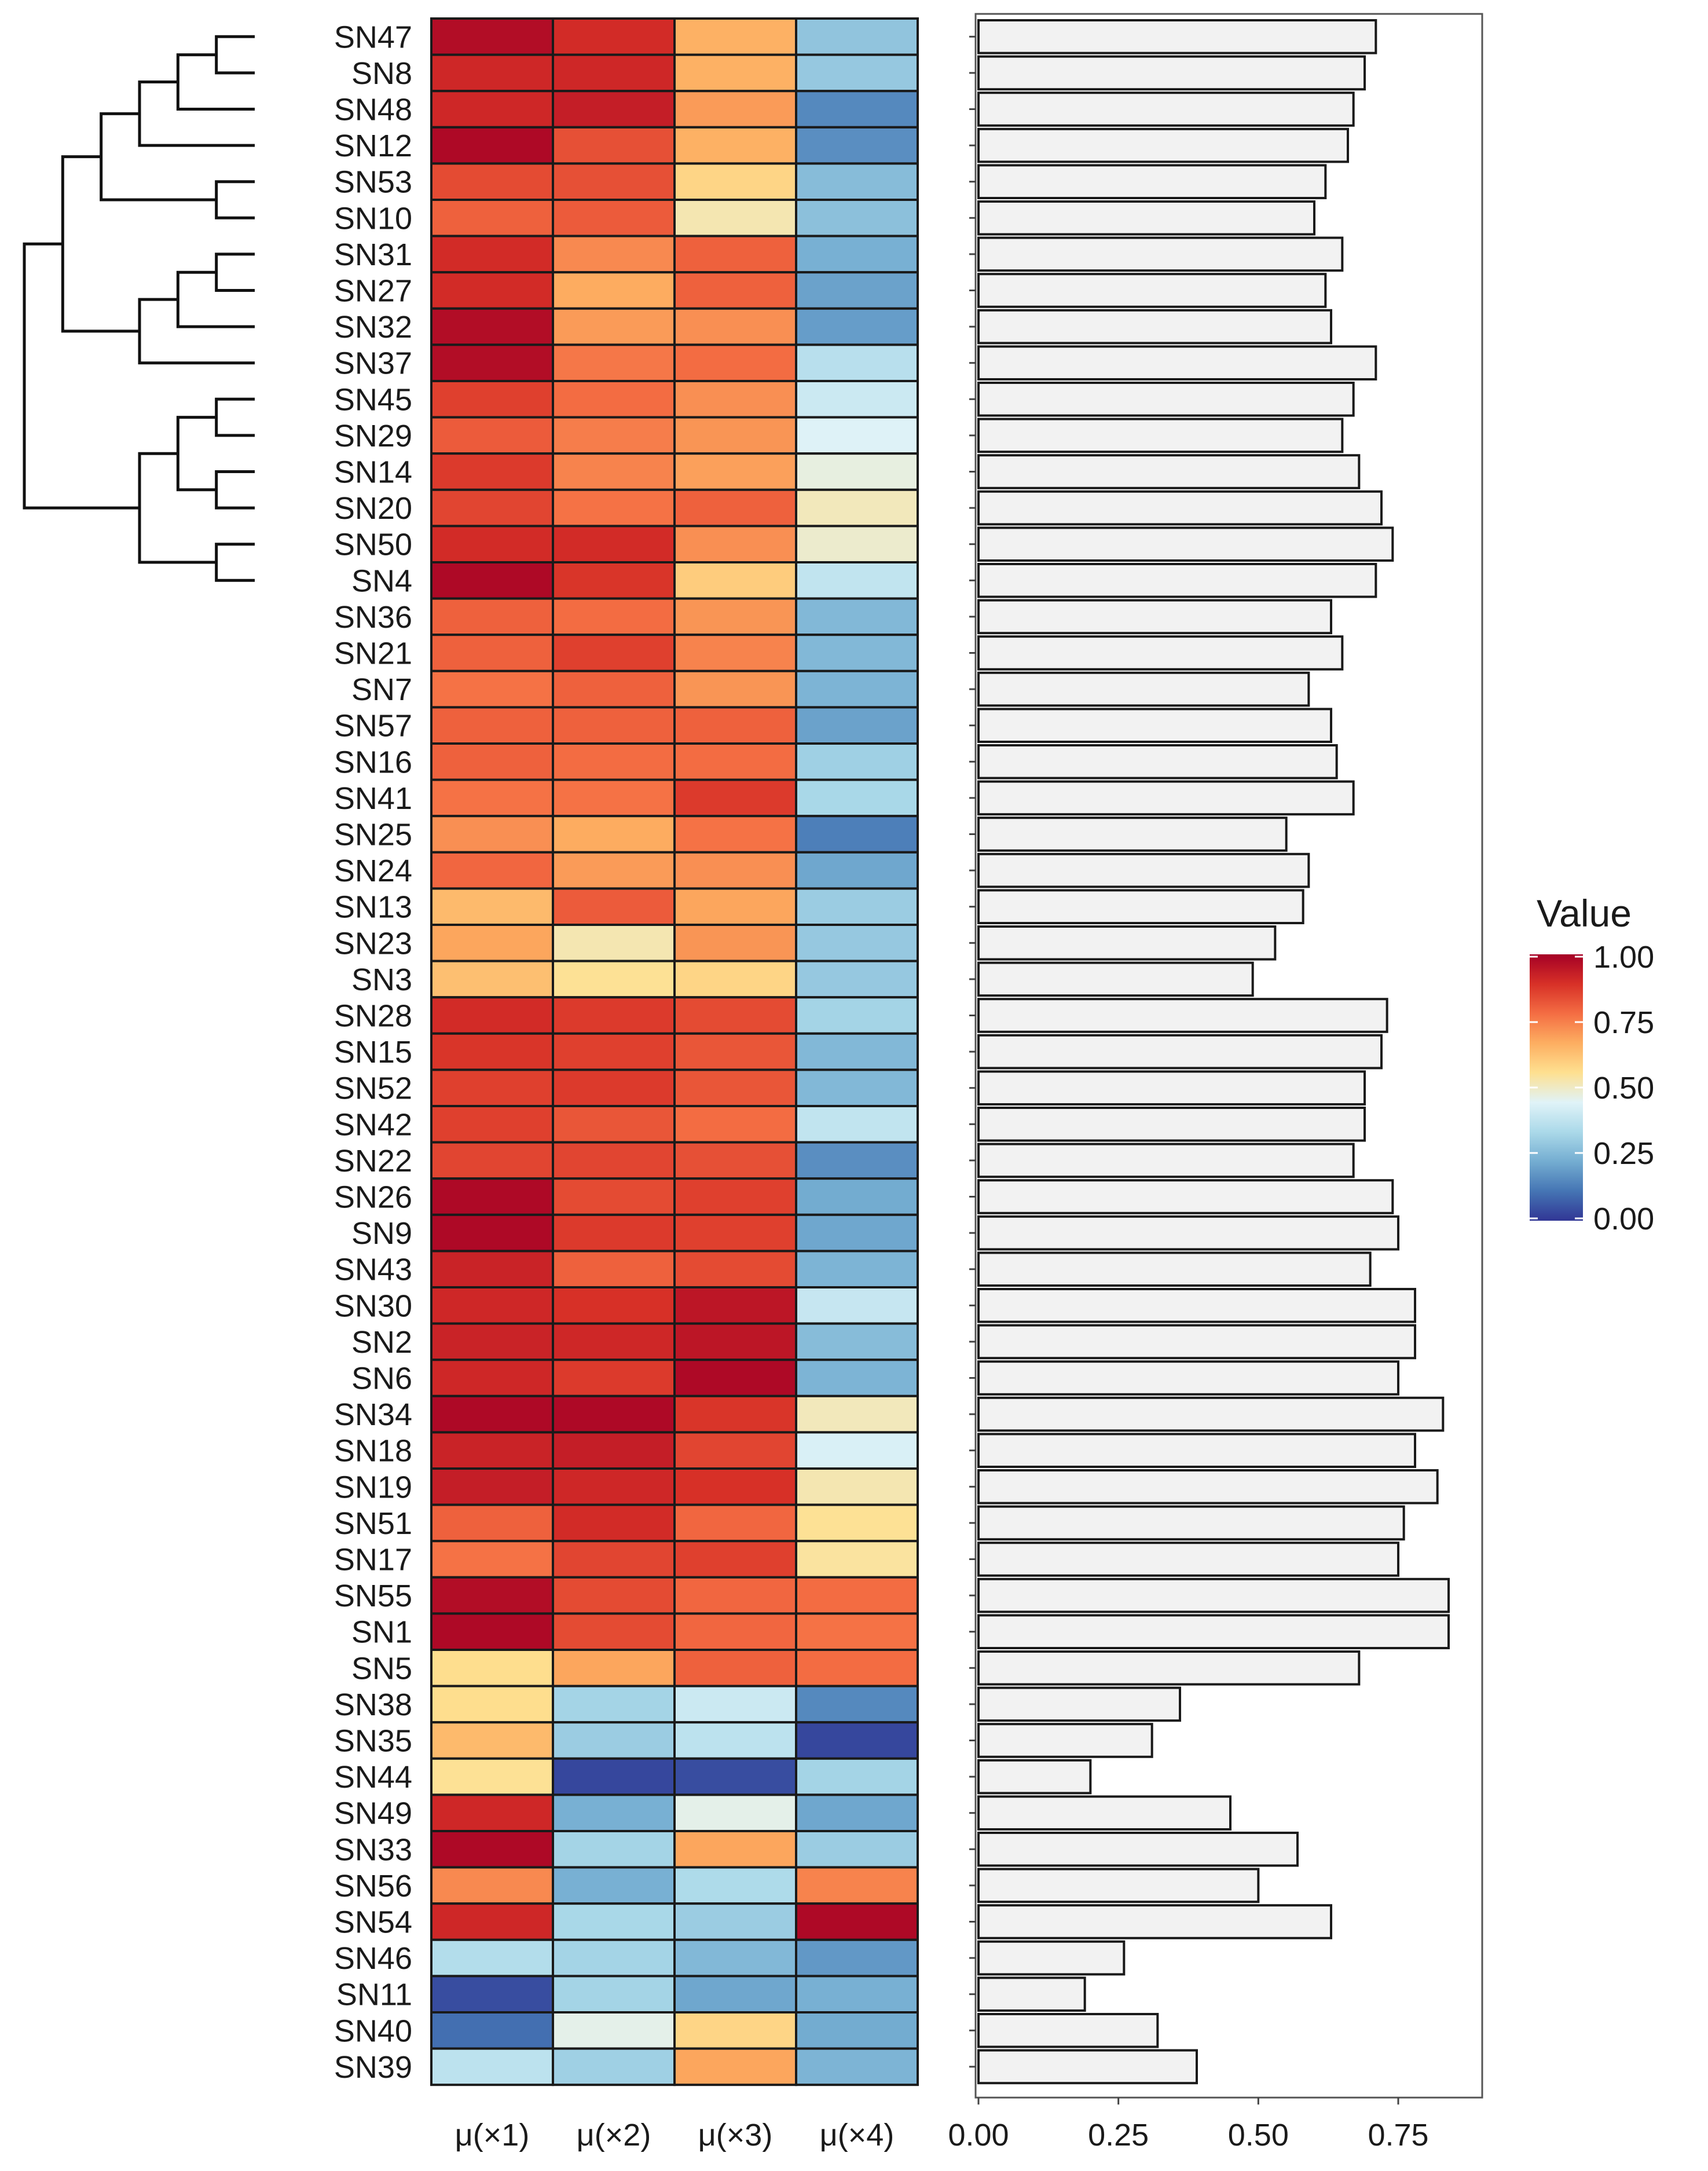 Image resolution: width=1708 pixels, height=2171 pixels. What do you see at coordinates (373, 762) in the screenshot?
I see `row-label: SN16` at bounding box center [373, 762].